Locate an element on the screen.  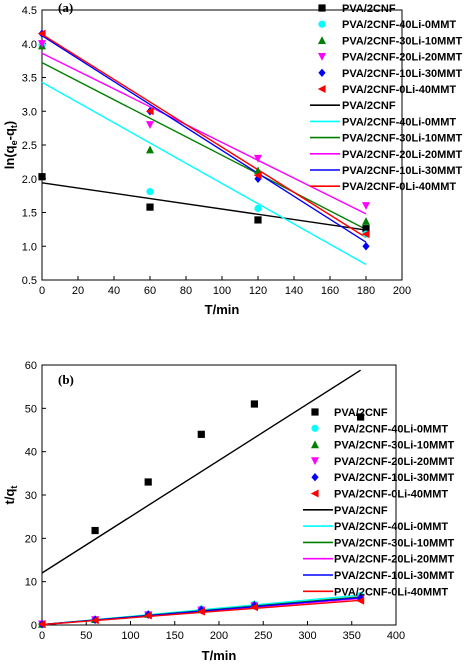
y-tick-label: 0.5 is located at coordinates (29, 281).